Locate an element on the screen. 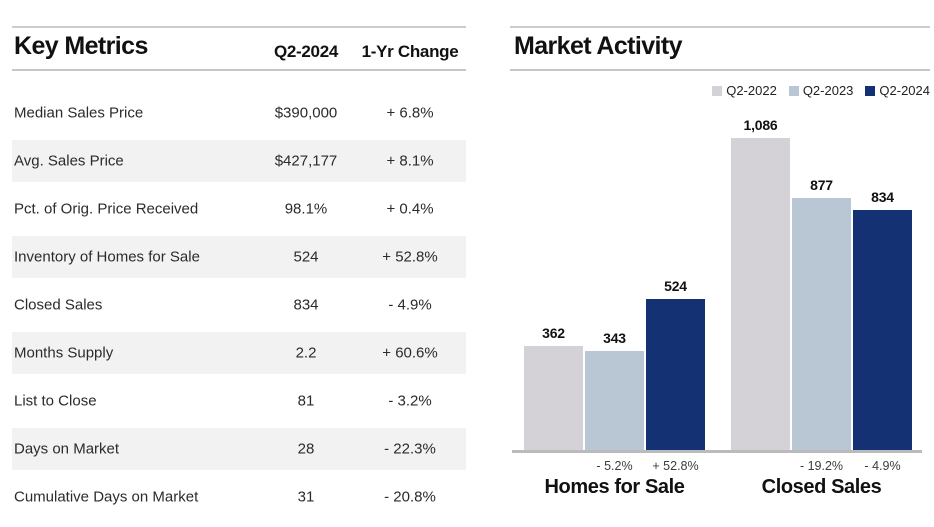 The image size is (934, 527). category-label: Closed Sales is located at coordinates (821, 487).